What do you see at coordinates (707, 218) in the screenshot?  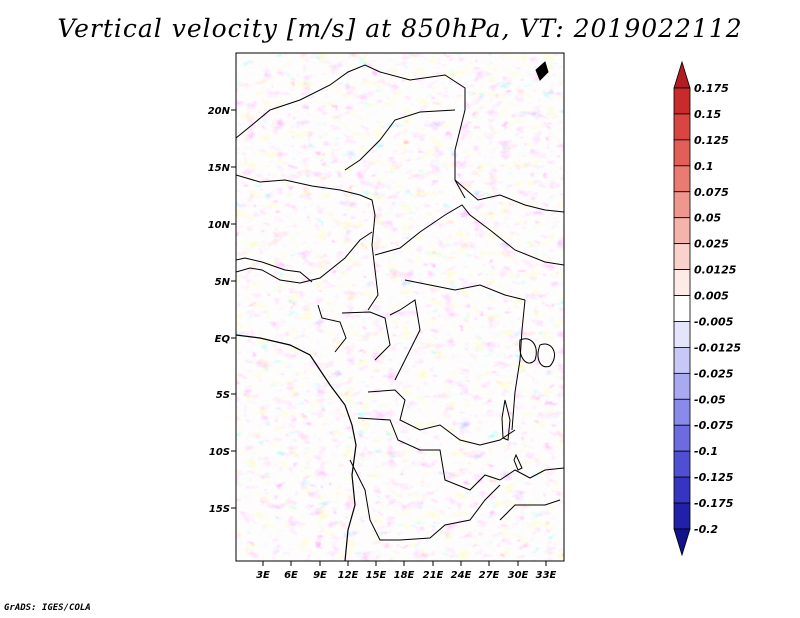 I see `colorbar-label: 0.05` at bounding box center [707, 218].